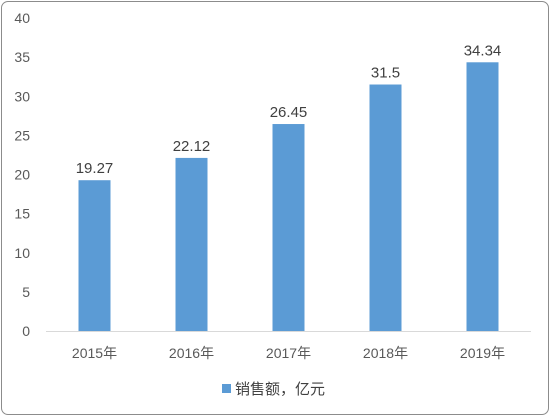 The width and height of the screenshot is (552, 418). I want to click on y-tick-label: 25, so click(22, 135).